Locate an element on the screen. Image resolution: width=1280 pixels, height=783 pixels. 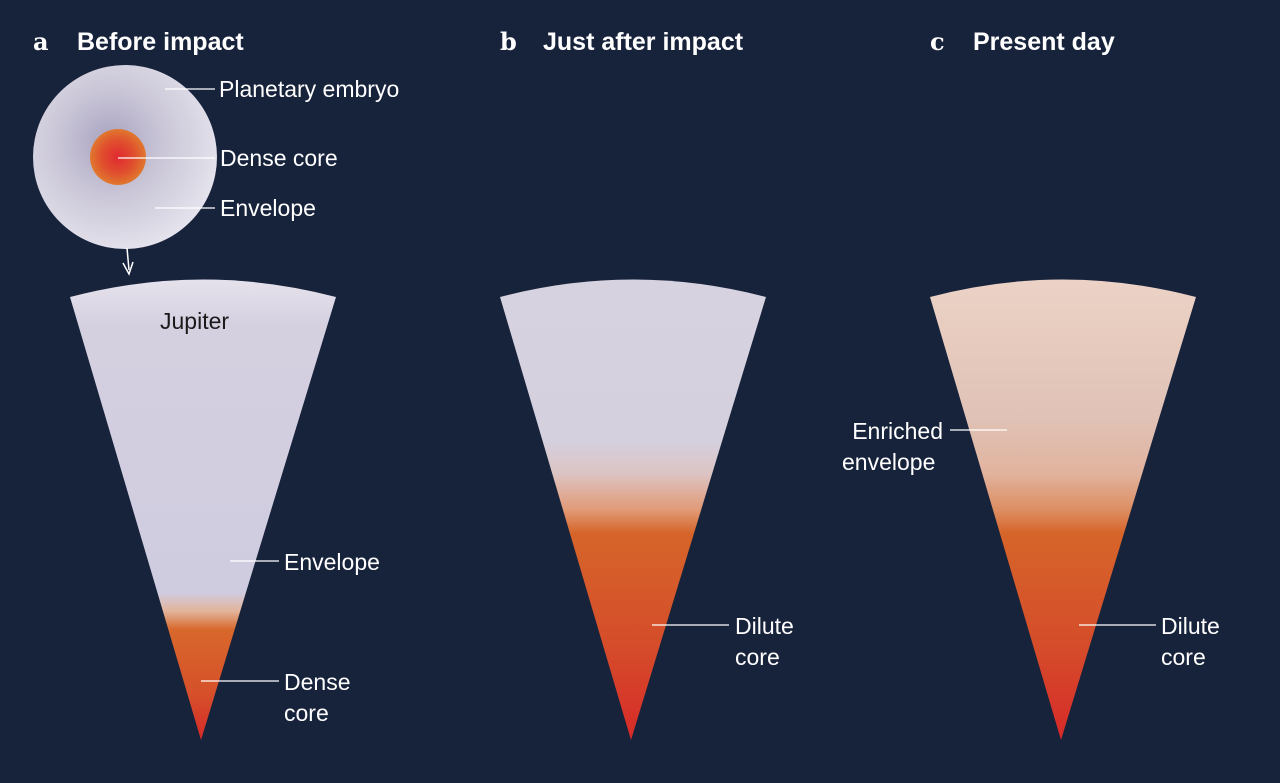
wedge-c-envelope-label-line2: envelope is located at coordinates (888, 462).